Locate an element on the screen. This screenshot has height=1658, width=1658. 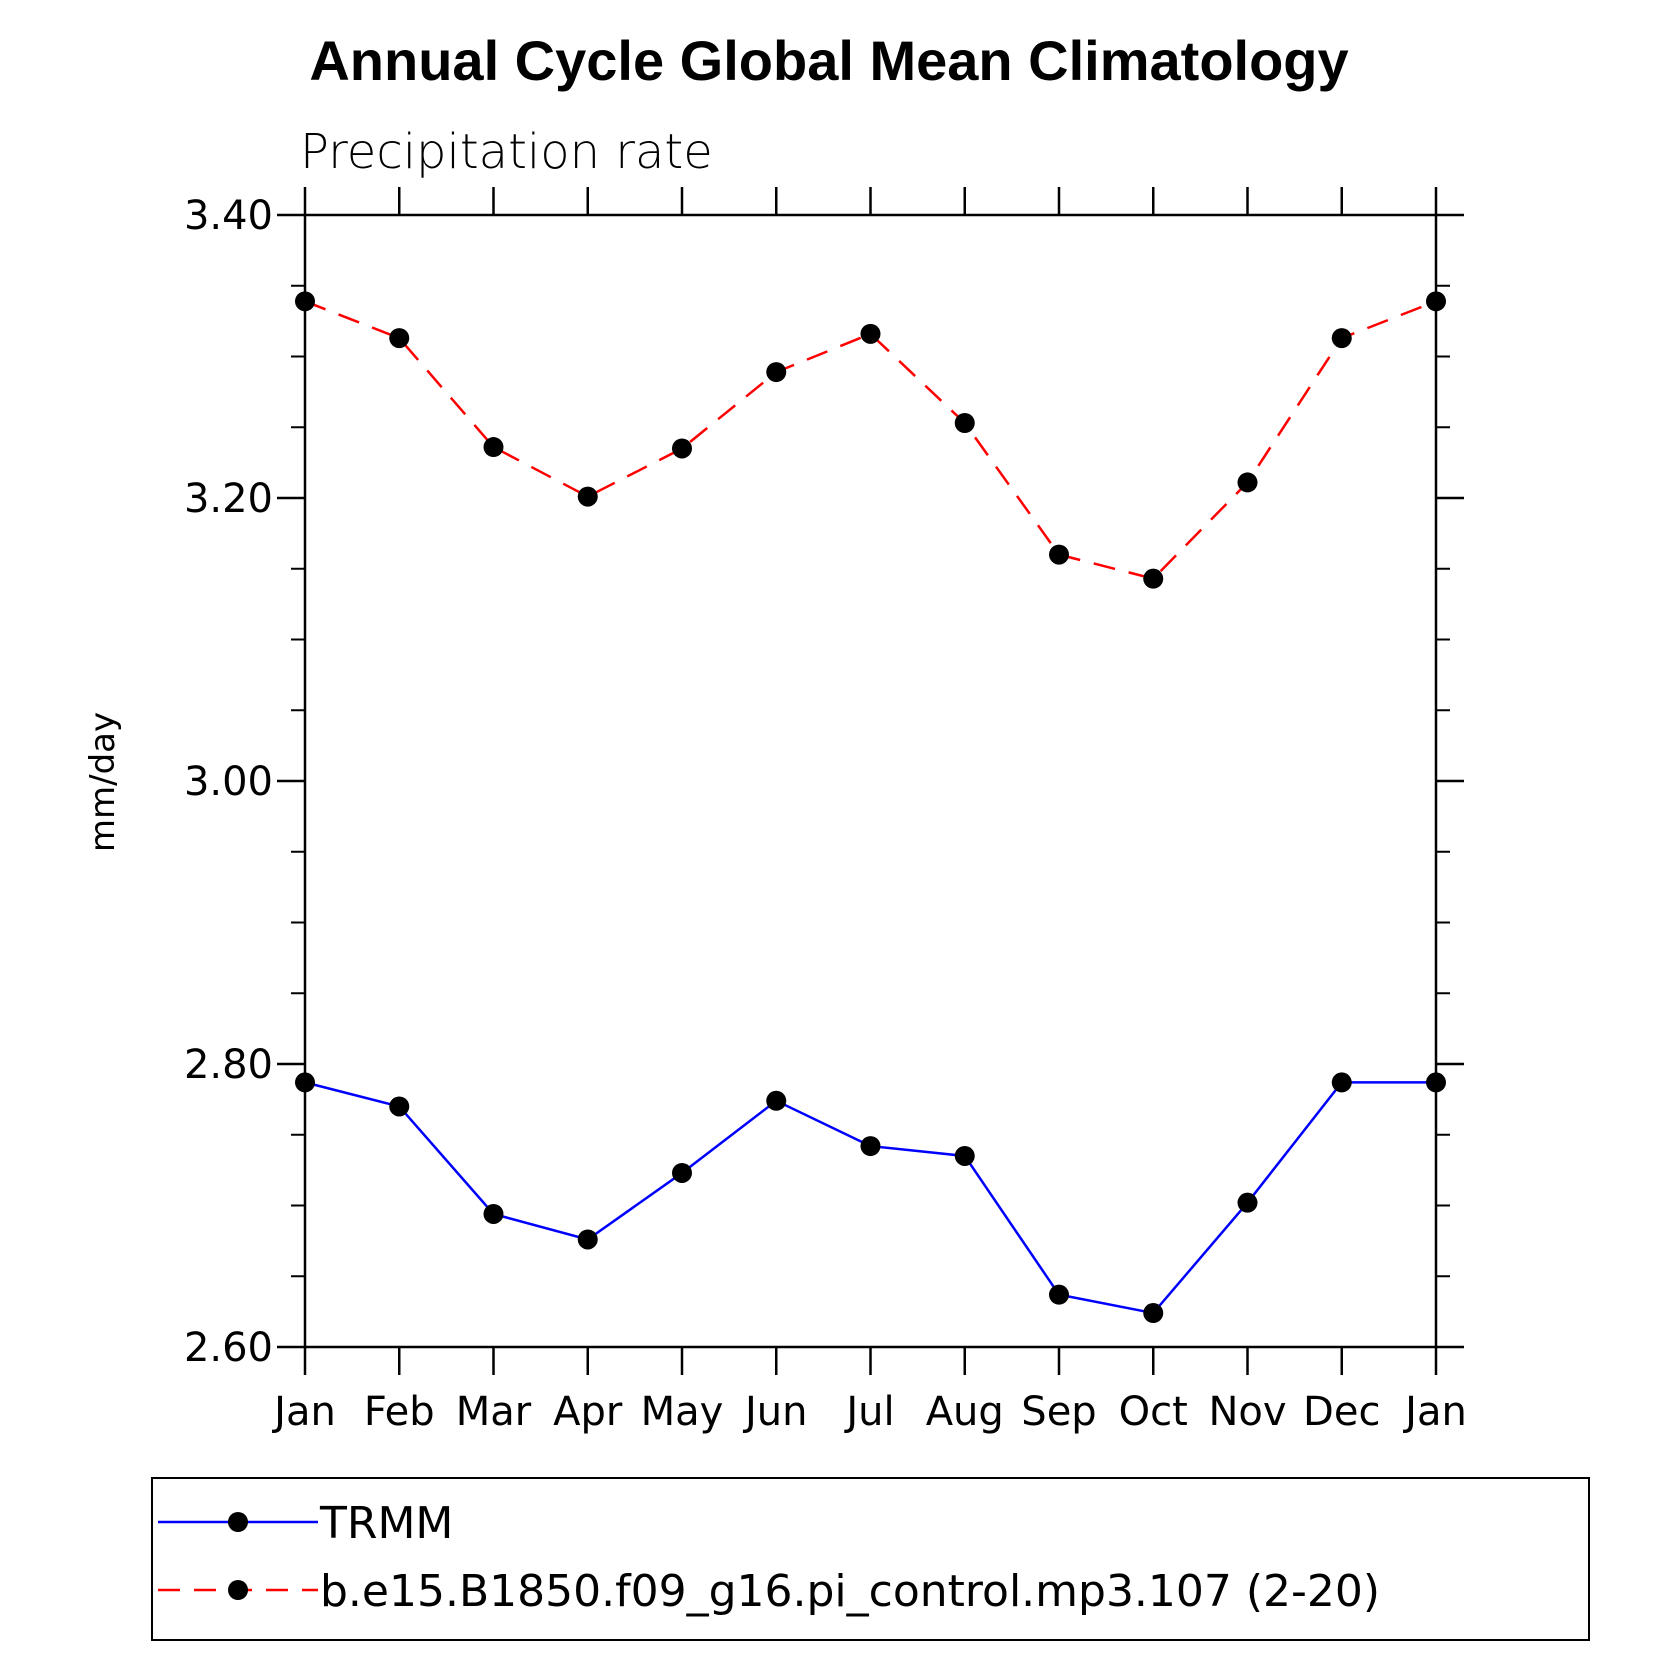
x-tick-label: Sep is located at coordinates (1058, 1412).